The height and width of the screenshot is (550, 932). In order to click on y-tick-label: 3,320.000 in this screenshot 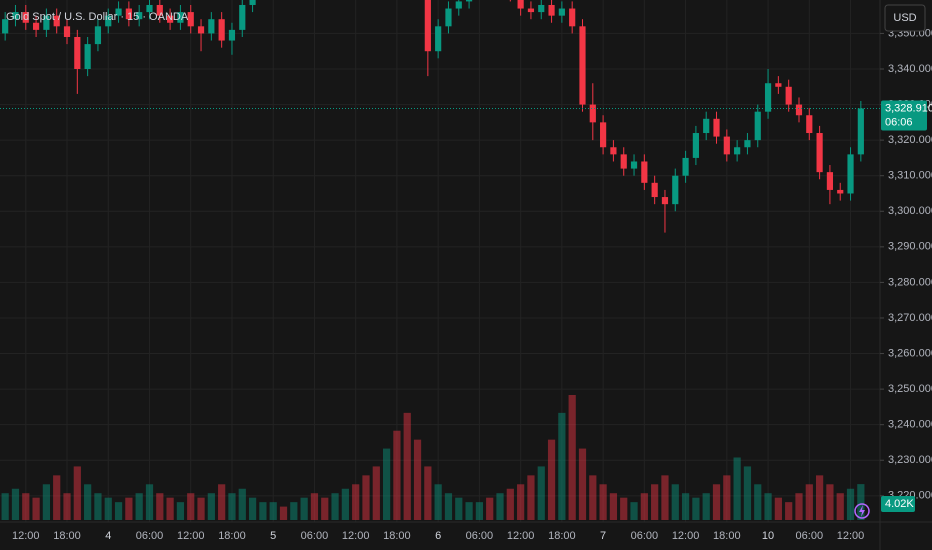, I will do `click(910, 140)`.